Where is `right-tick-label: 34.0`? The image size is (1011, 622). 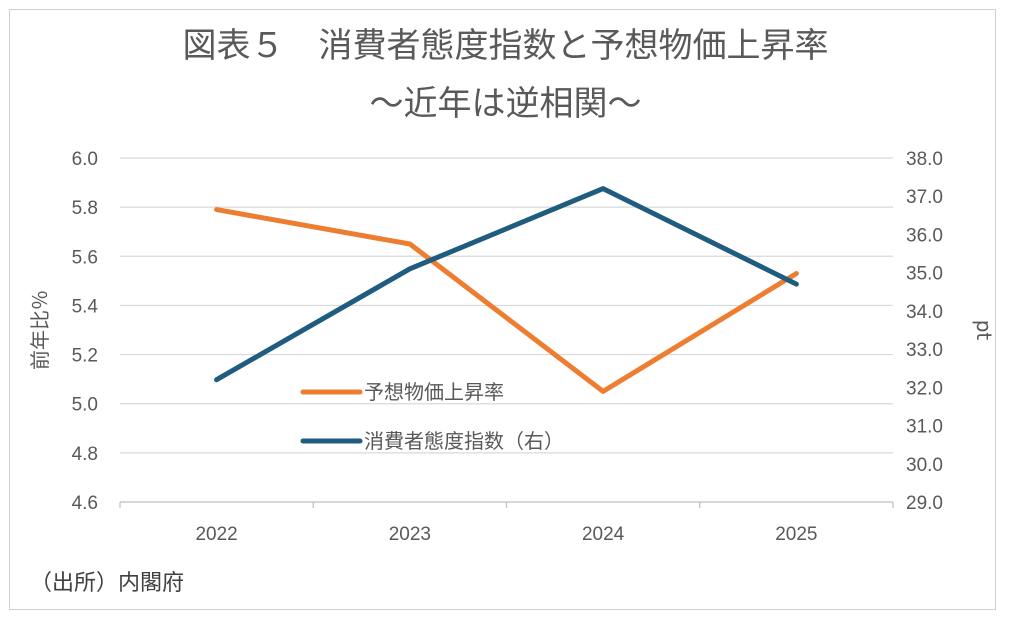 right-tick-label: 34.0 is located at coordinates (924, 312).